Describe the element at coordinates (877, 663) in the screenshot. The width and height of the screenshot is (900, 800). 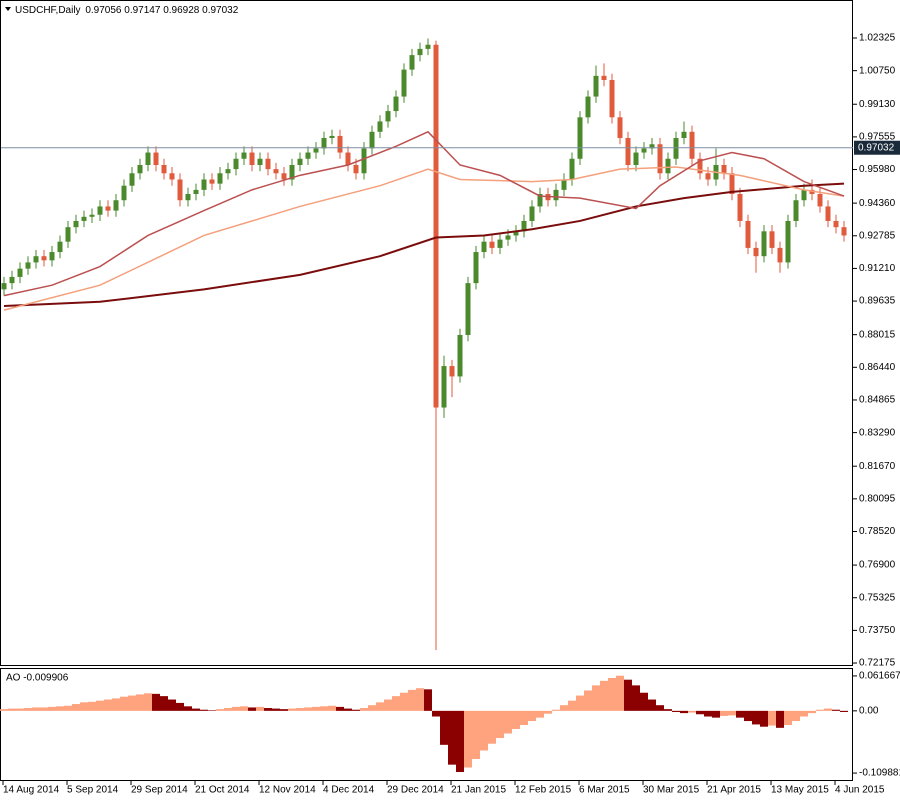
I see `y-tick-label: 0.72175` at that location.